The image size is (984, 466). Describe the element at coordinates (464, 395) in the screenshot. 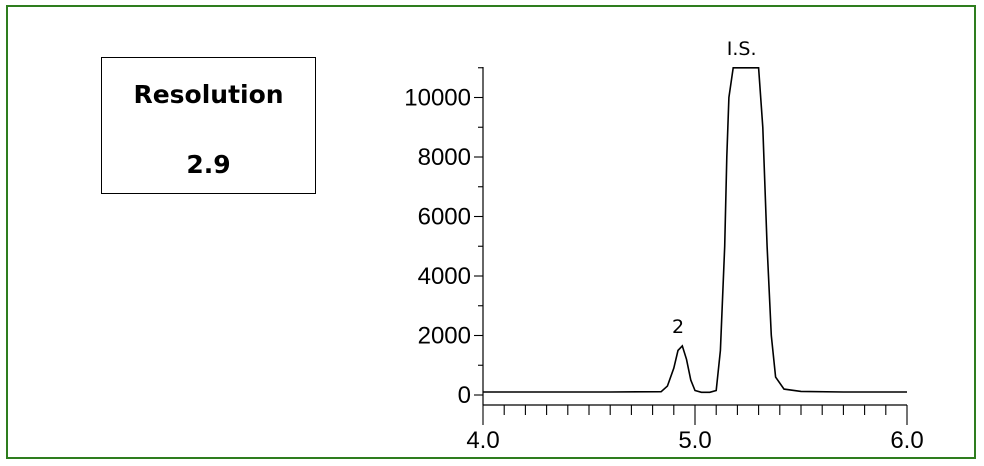

I see `y-tick-label: 0` at that location.